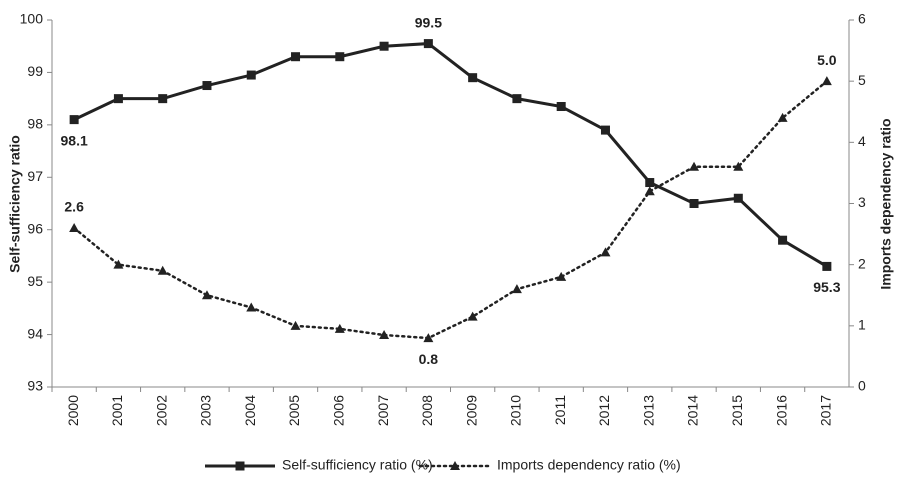  What do you see at coordinates (339, 410) in the screenshot?
I see `x-tick-label: 2006` at bounding box center [339, 410].